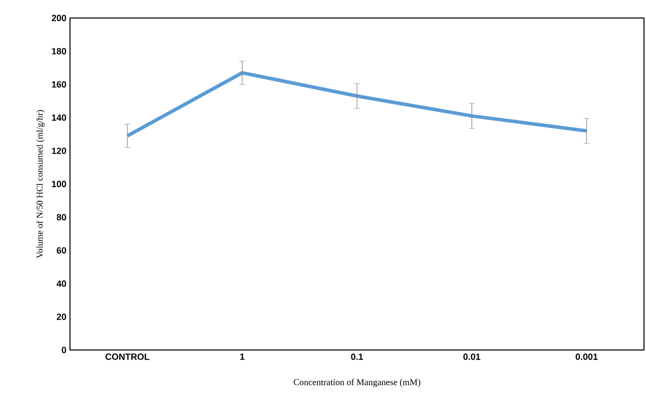 Image resolution: width=646 pixels, height=405 pixels. What do you see at coordinates (59, 51) in the screenshot?
I see `y-tick-label: 180` at bounding box center [59, 51].